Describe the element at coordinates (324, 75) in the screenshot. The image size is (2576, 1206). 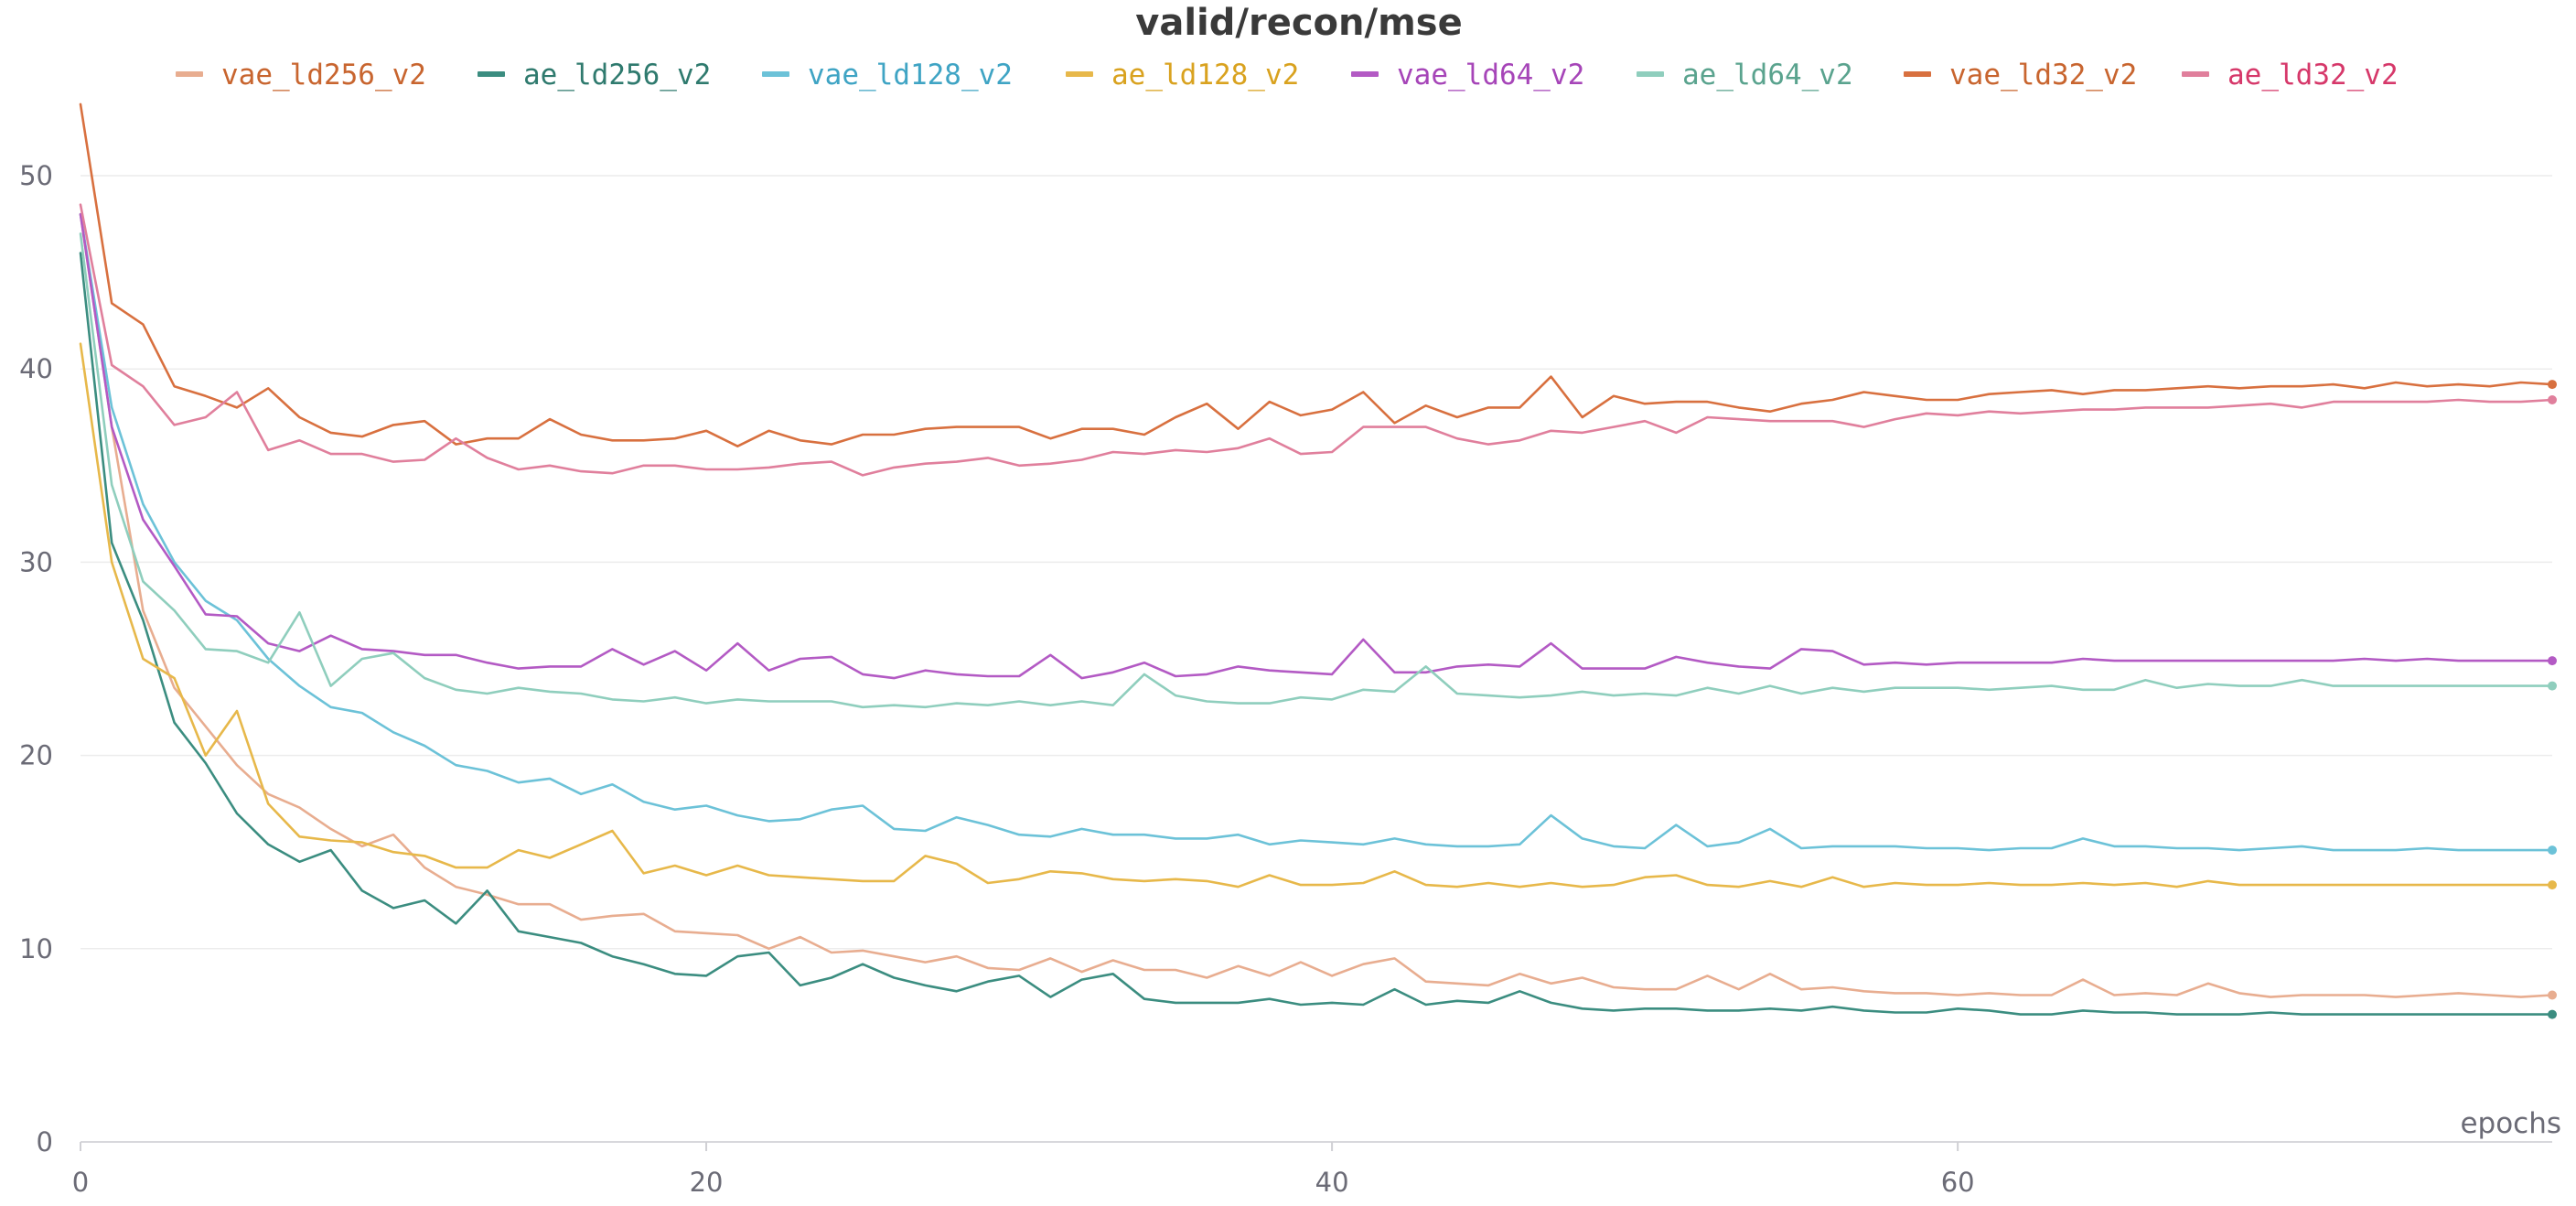
I see `legend-label: vae_ld256_v2` at that location.